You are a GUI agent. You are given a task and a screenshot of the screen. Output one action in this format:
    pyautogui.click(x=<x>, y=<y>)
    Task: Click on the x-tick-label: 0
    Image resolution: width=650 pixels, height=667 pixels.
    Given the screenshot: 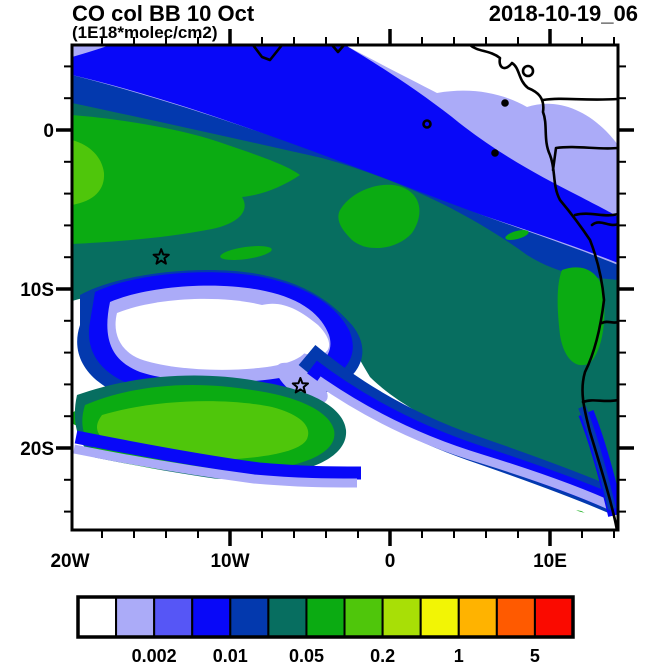 What is the action you would take?
    pyautogui.click(x=390, y=561)
    